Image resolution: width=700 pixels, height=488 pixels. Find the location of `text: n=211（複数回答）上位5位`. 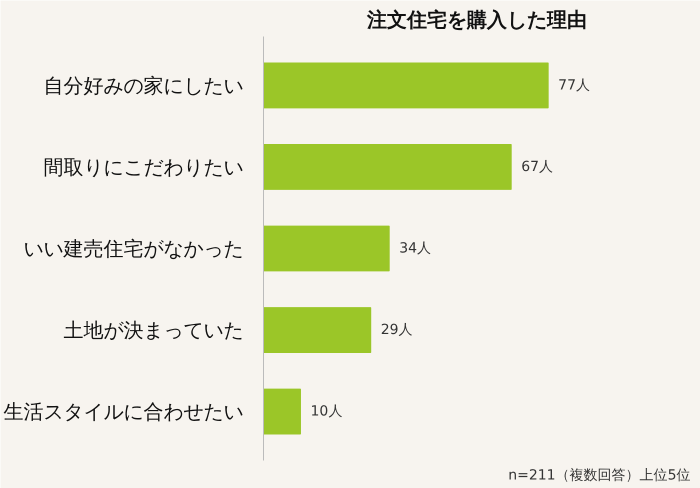

text: n=211（複数回答）上位5位 is located at coordinates (599, 476).